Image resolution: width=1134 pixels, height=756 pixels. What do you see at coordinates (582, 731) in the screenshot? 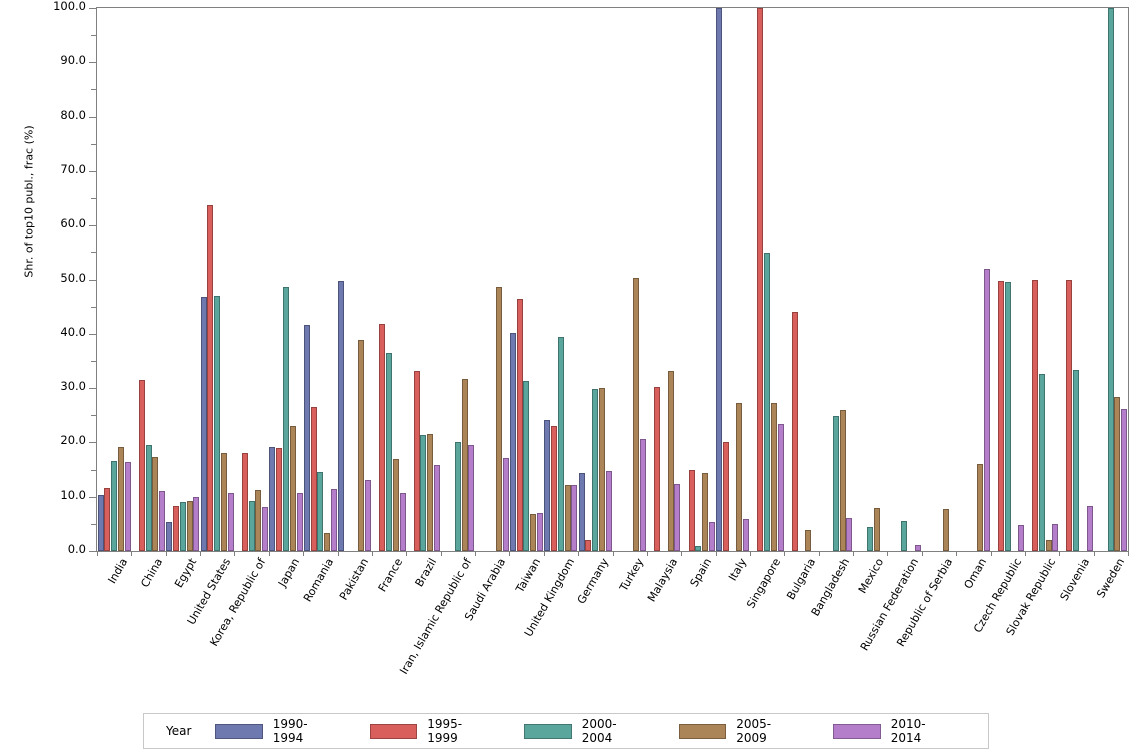
I see `legend-item: 2000-2004` at bounding box center [582, 731].